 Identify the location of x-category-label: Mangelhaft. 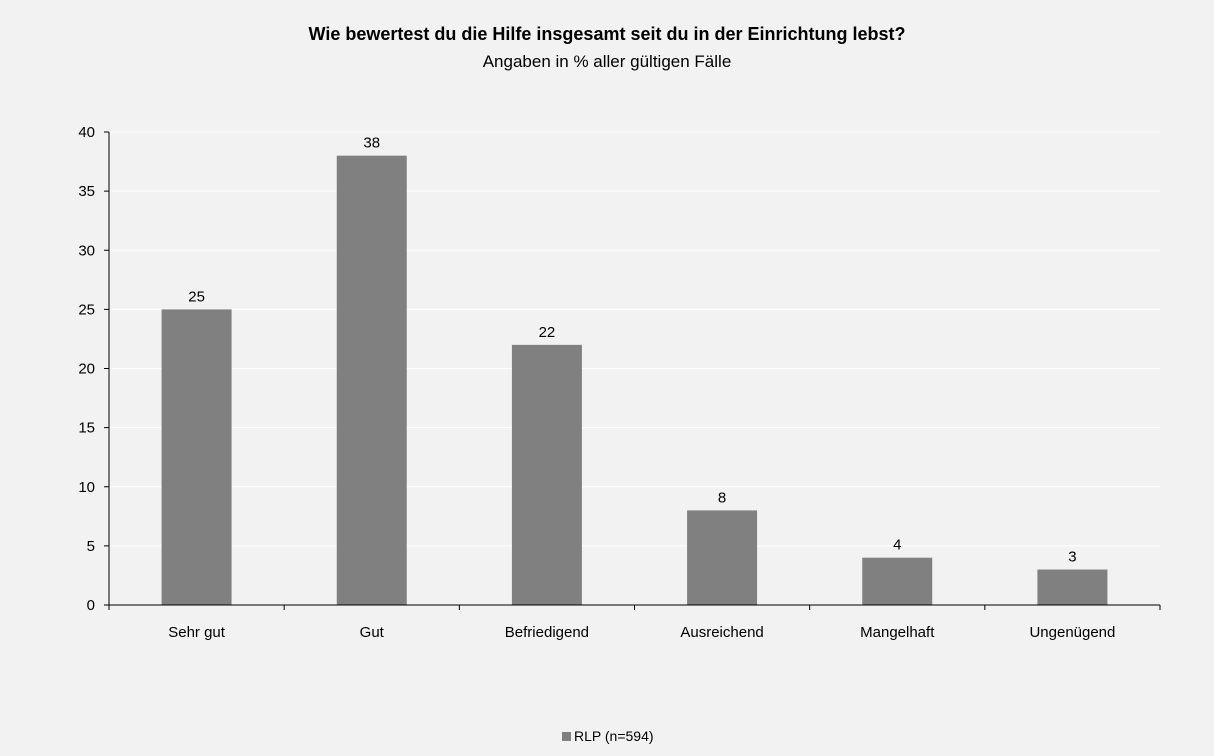
(897, 632).